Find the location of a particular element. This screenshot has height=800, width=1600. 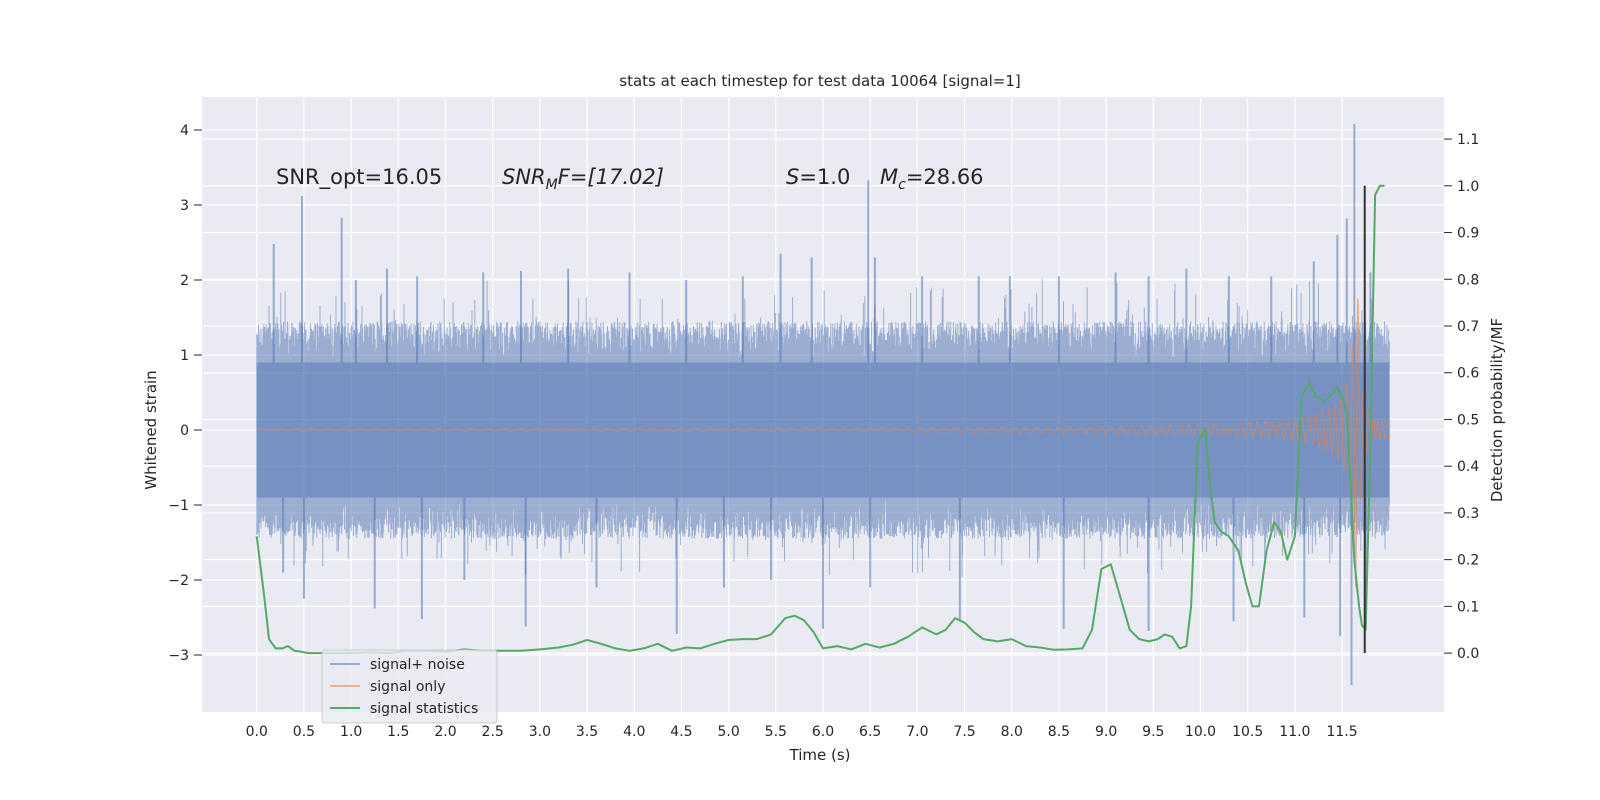

y-axis-label: Whitened strain is located at coordinates (151, 429).